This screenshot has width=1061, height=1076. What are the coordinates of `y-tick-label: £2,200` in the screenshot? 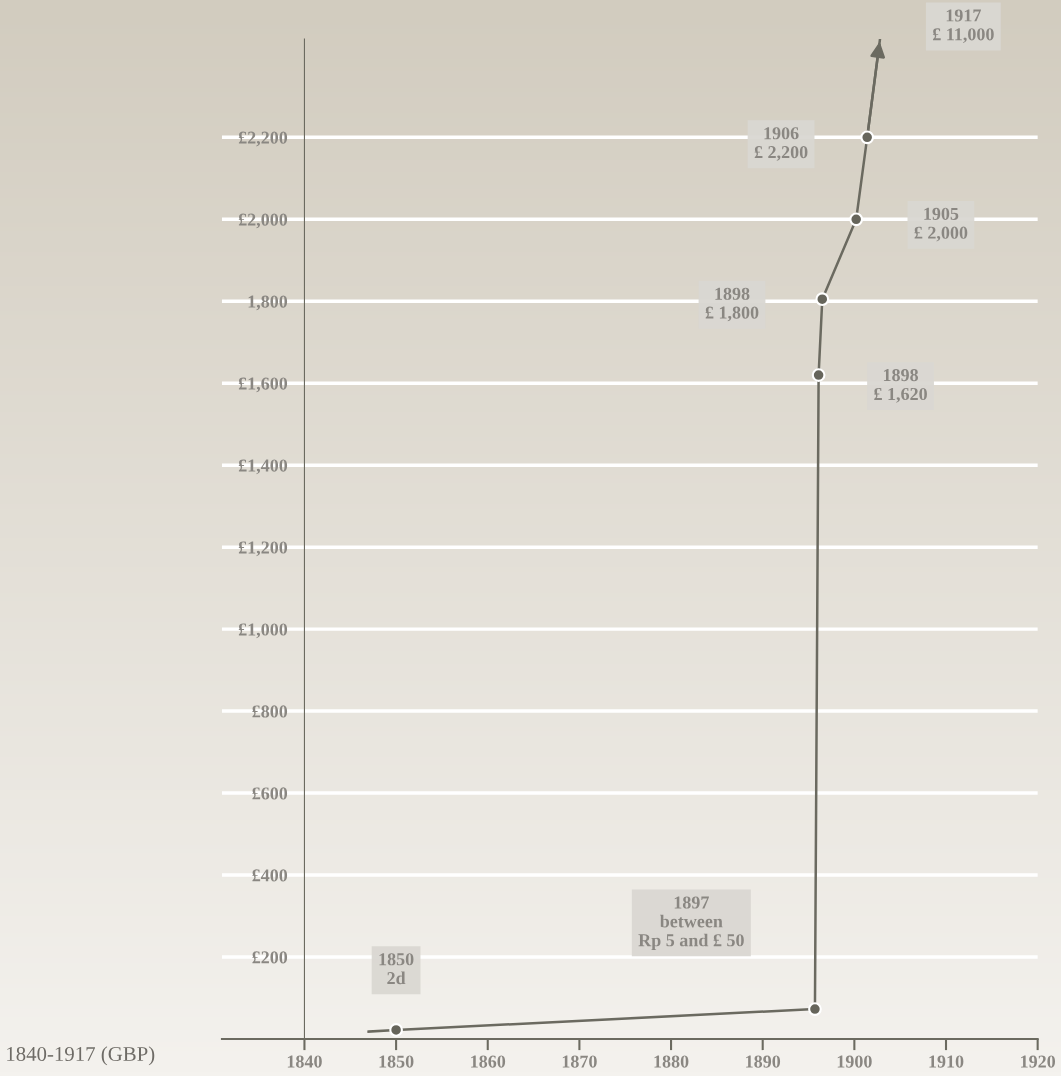 It's located at (263, 139).